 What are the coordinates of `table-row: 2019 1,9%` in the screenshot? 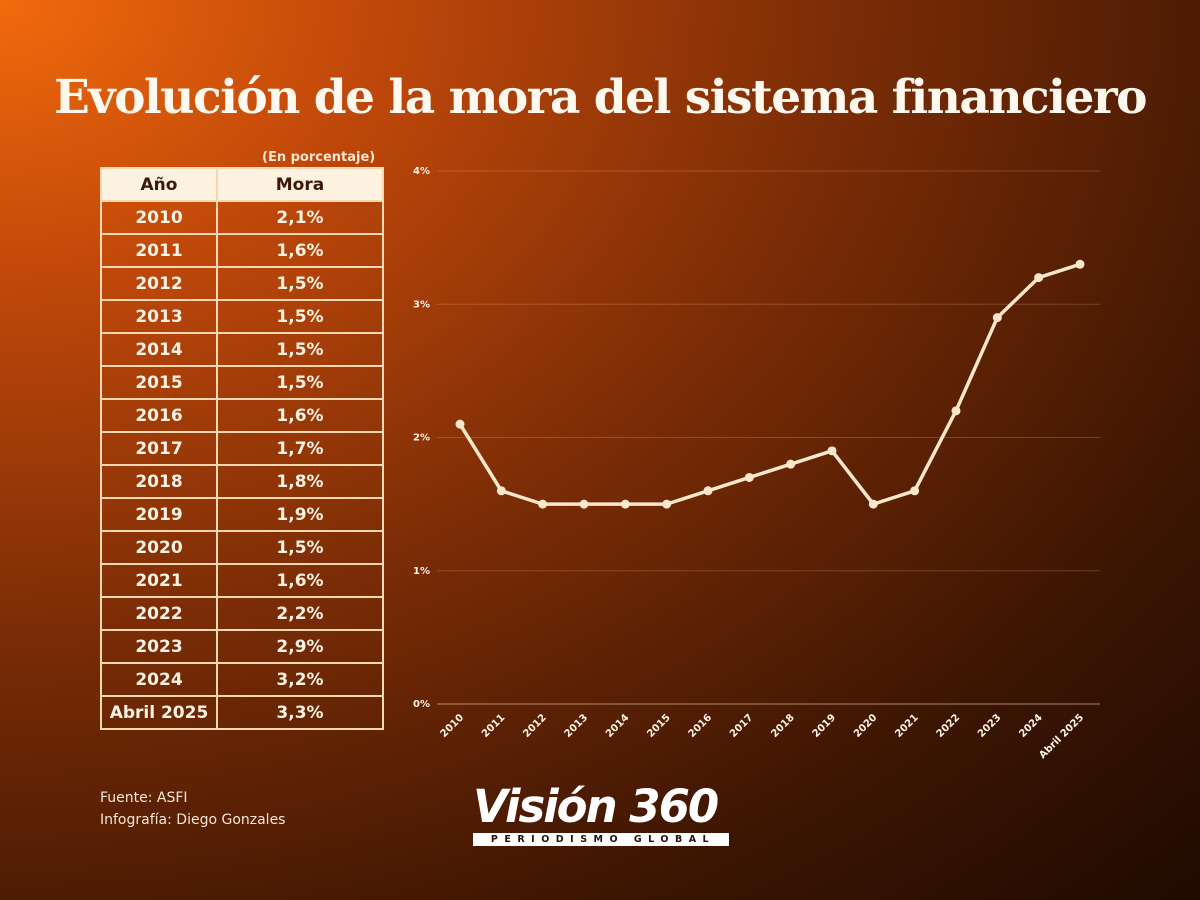 It's located at (242, 514).